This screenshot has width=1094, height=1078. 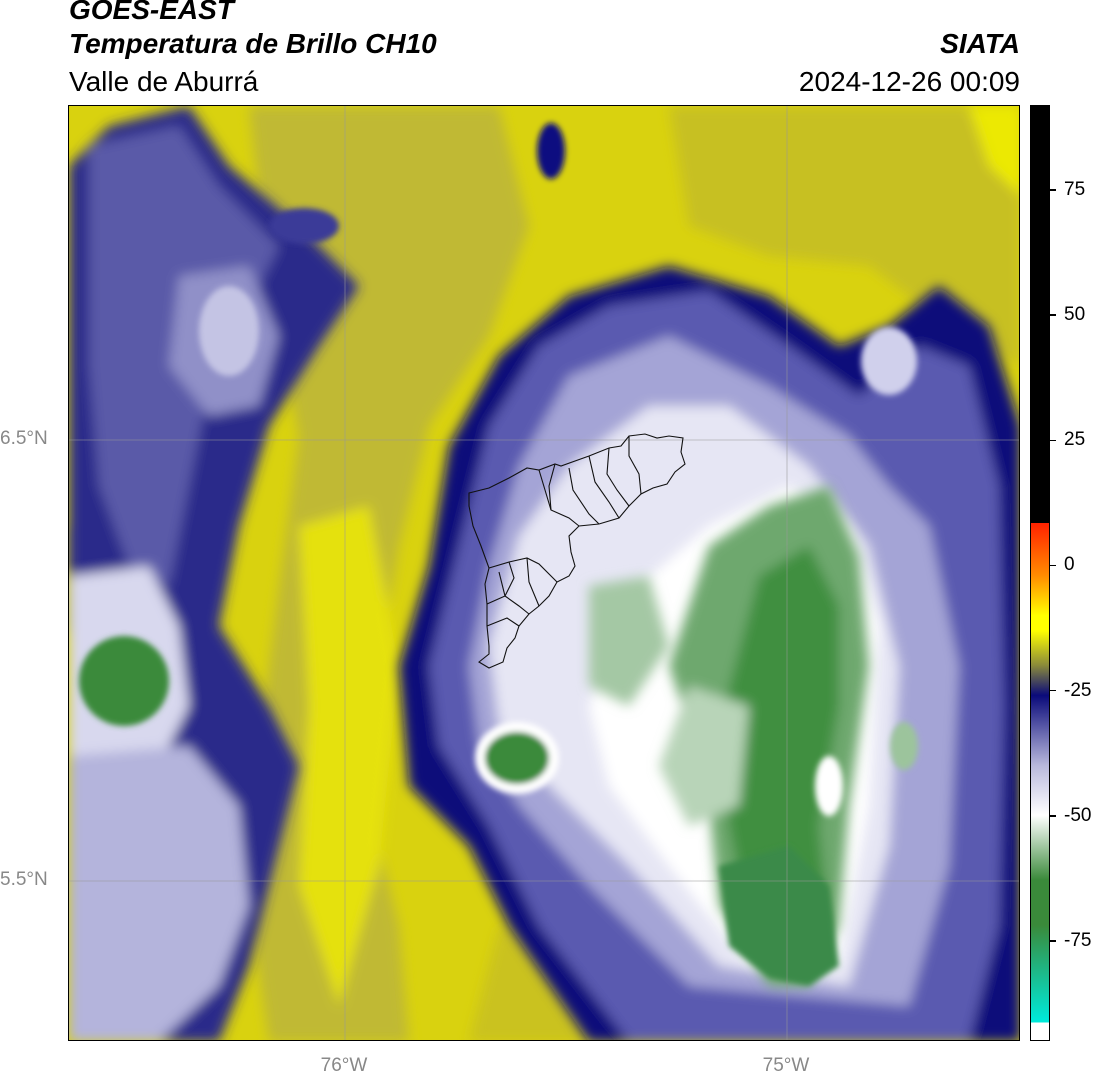 I want to click on lat-label-south: 5.5°N, so click(x=24, y=879).